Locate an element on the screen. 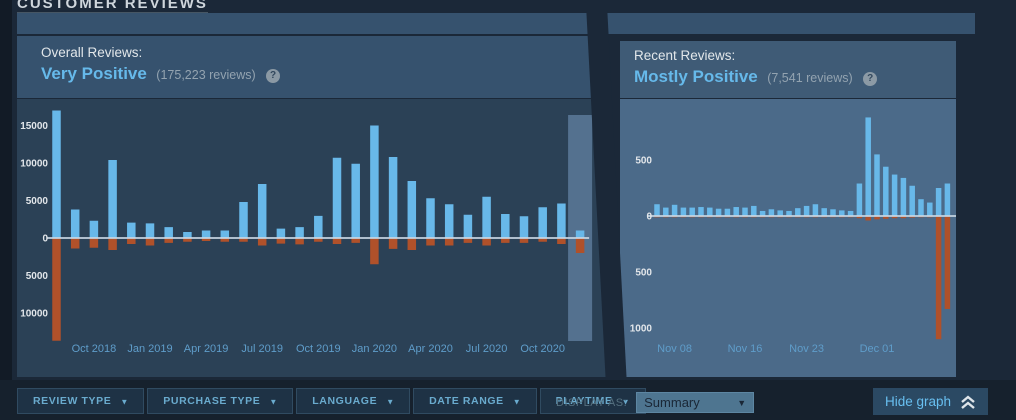 This screenshot has height=420, width=1016. svg-text: Jul 2019 is located at coordinates (262, 349).